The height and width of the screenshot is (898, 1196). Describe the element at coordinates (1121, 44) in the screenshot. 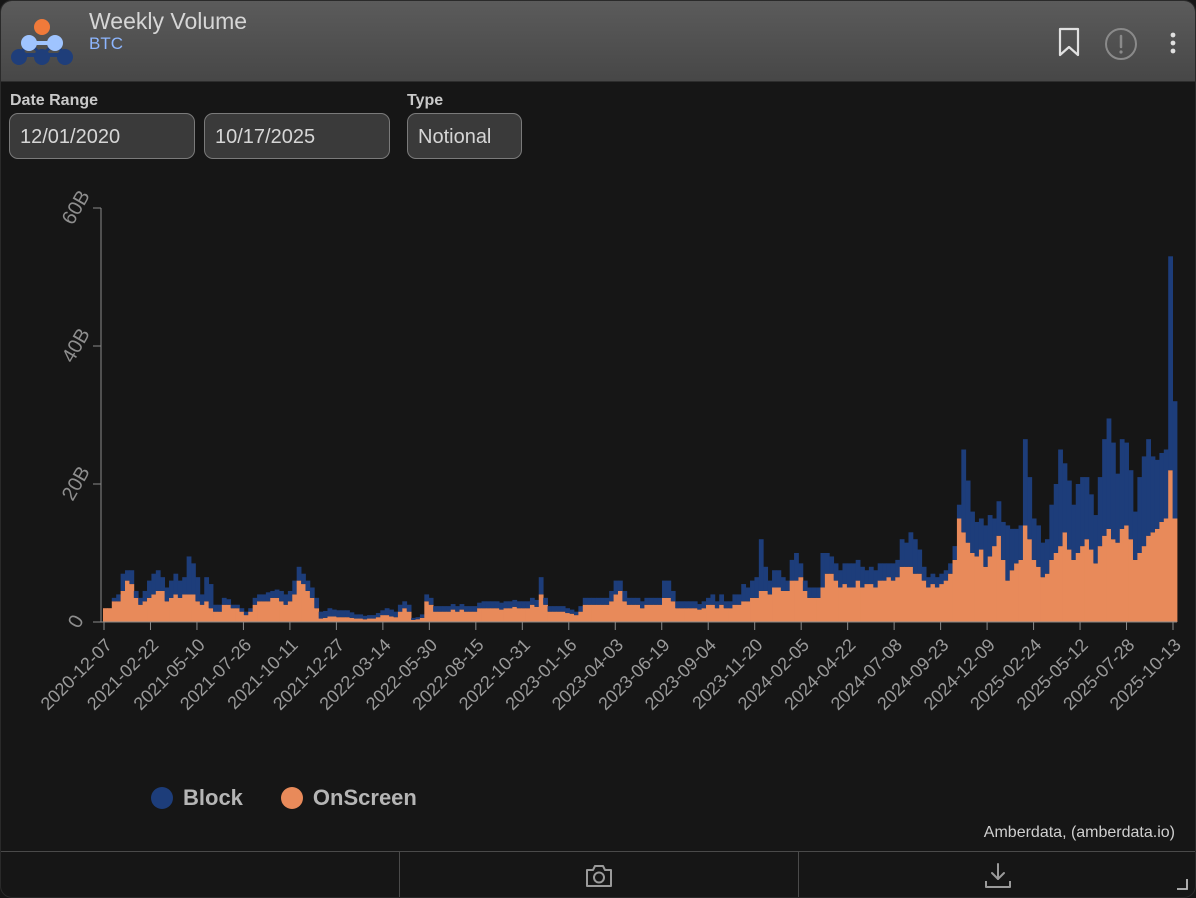

I see `info-icon` at that location.